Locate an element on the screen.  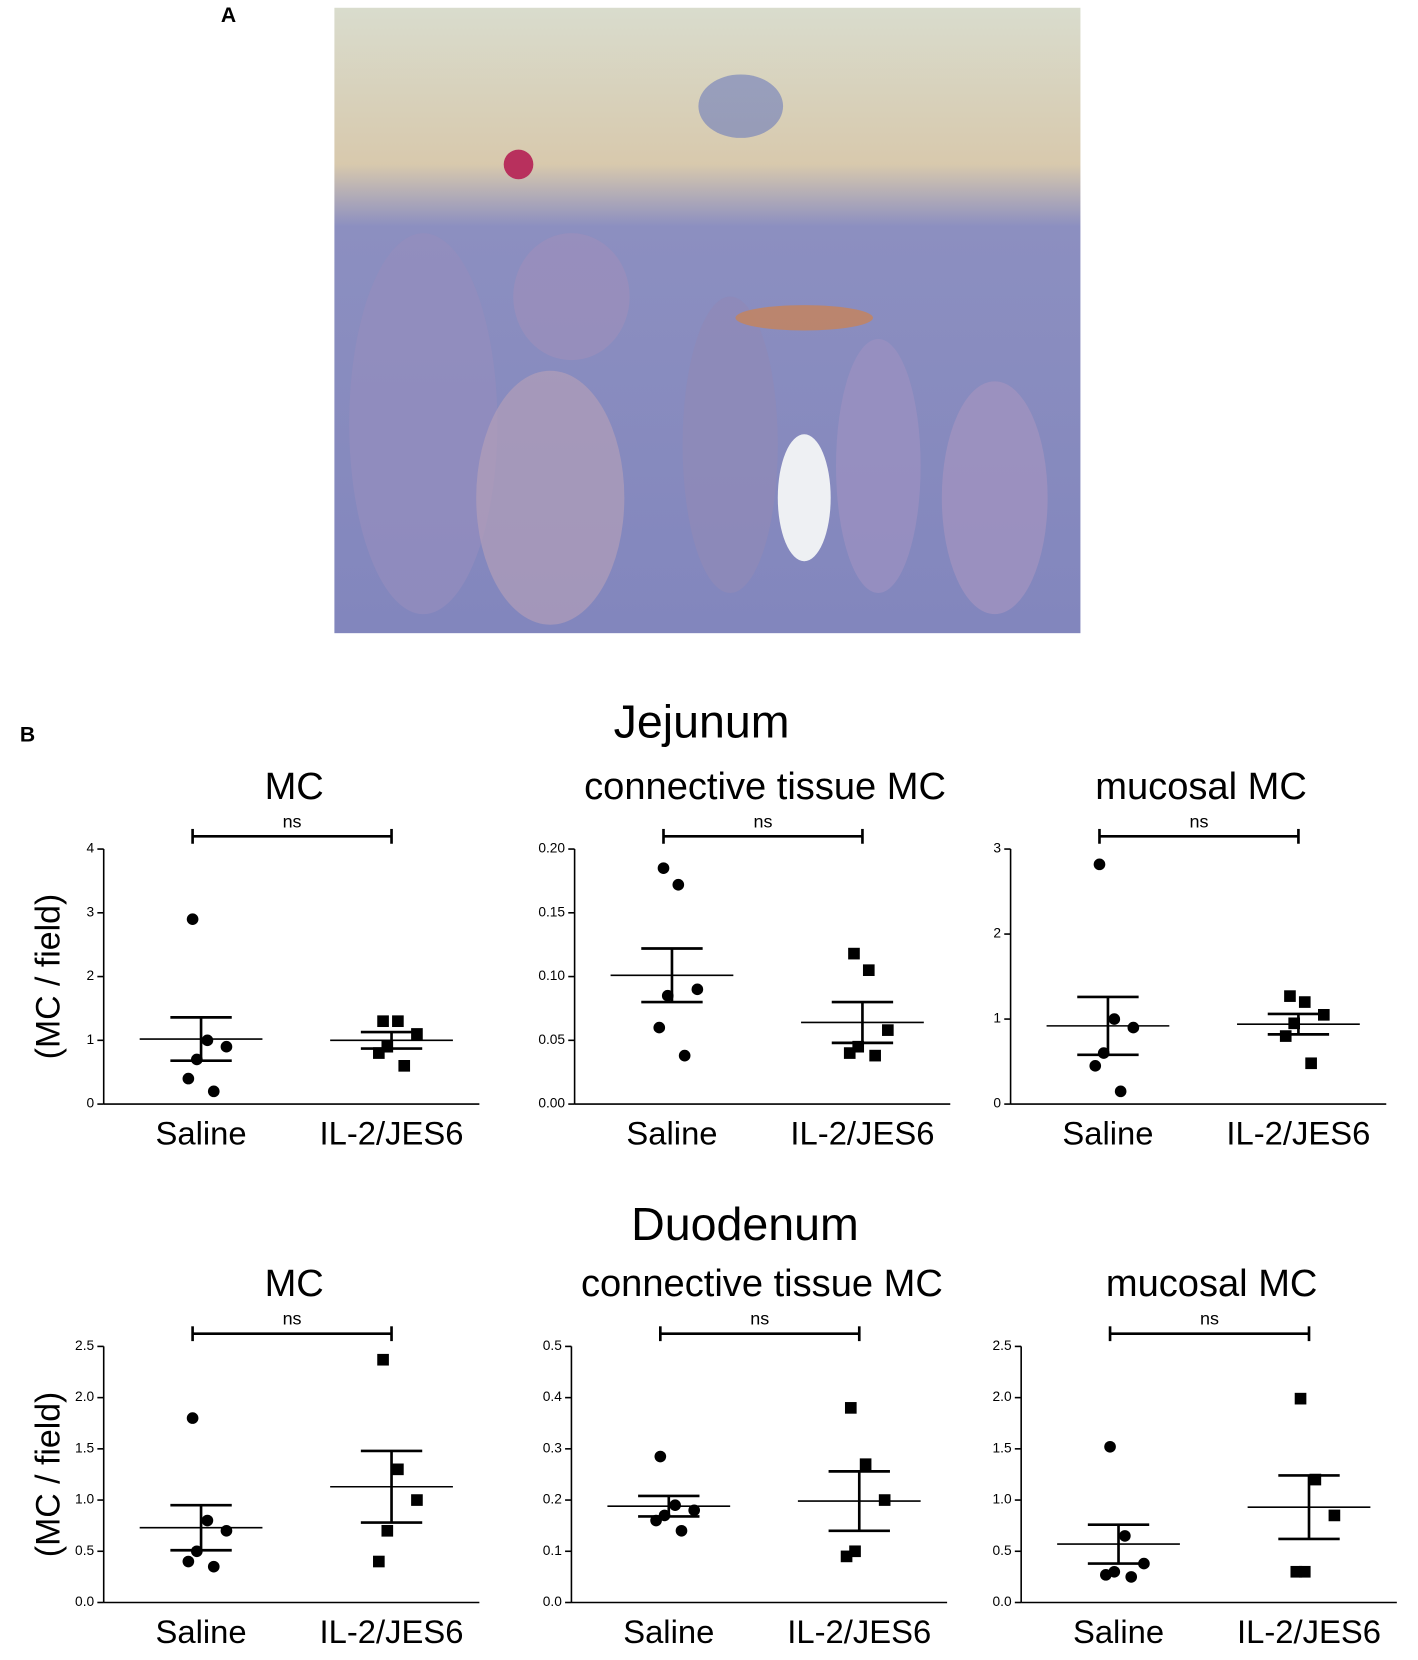
group-title: Jejunum is located at coordinates (702, 722).